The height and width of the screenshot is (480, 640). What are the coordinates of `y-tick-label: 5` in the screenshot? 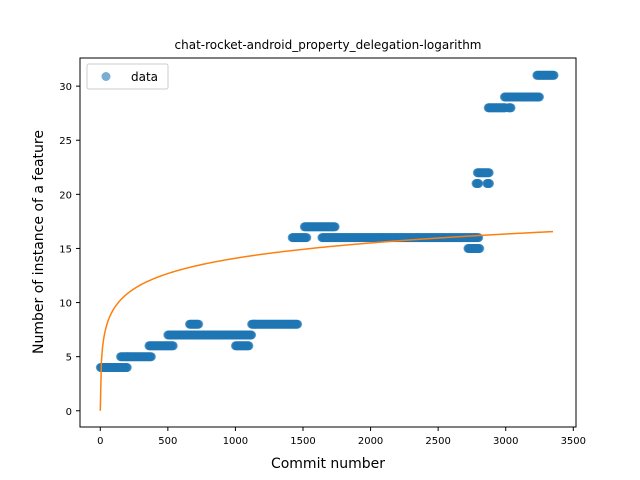 It's located at (69, 358).